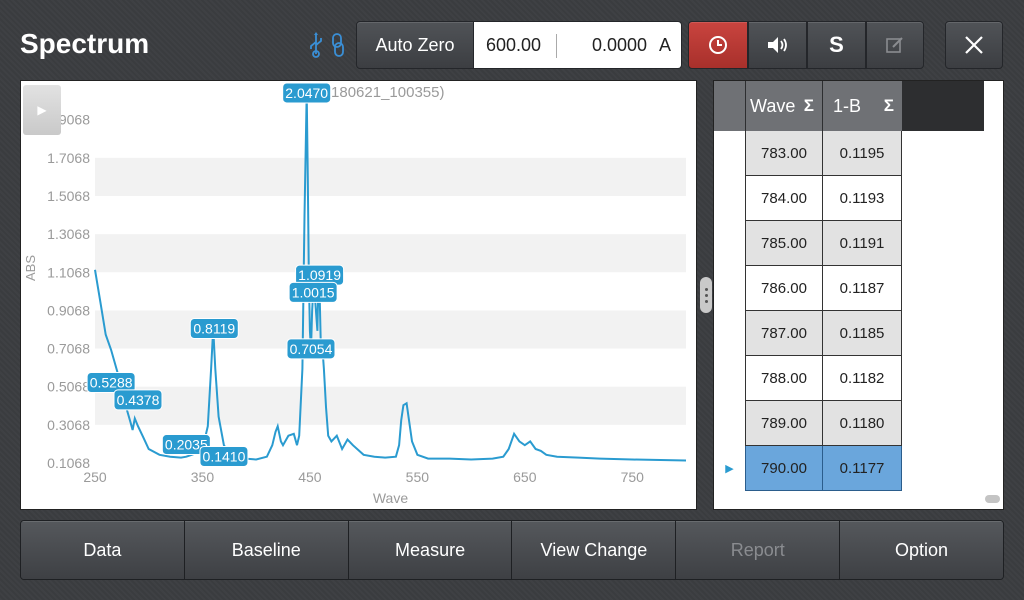 This screenshot has width=1024, height=600. I want to click on usb-icon, so click(316, 45).